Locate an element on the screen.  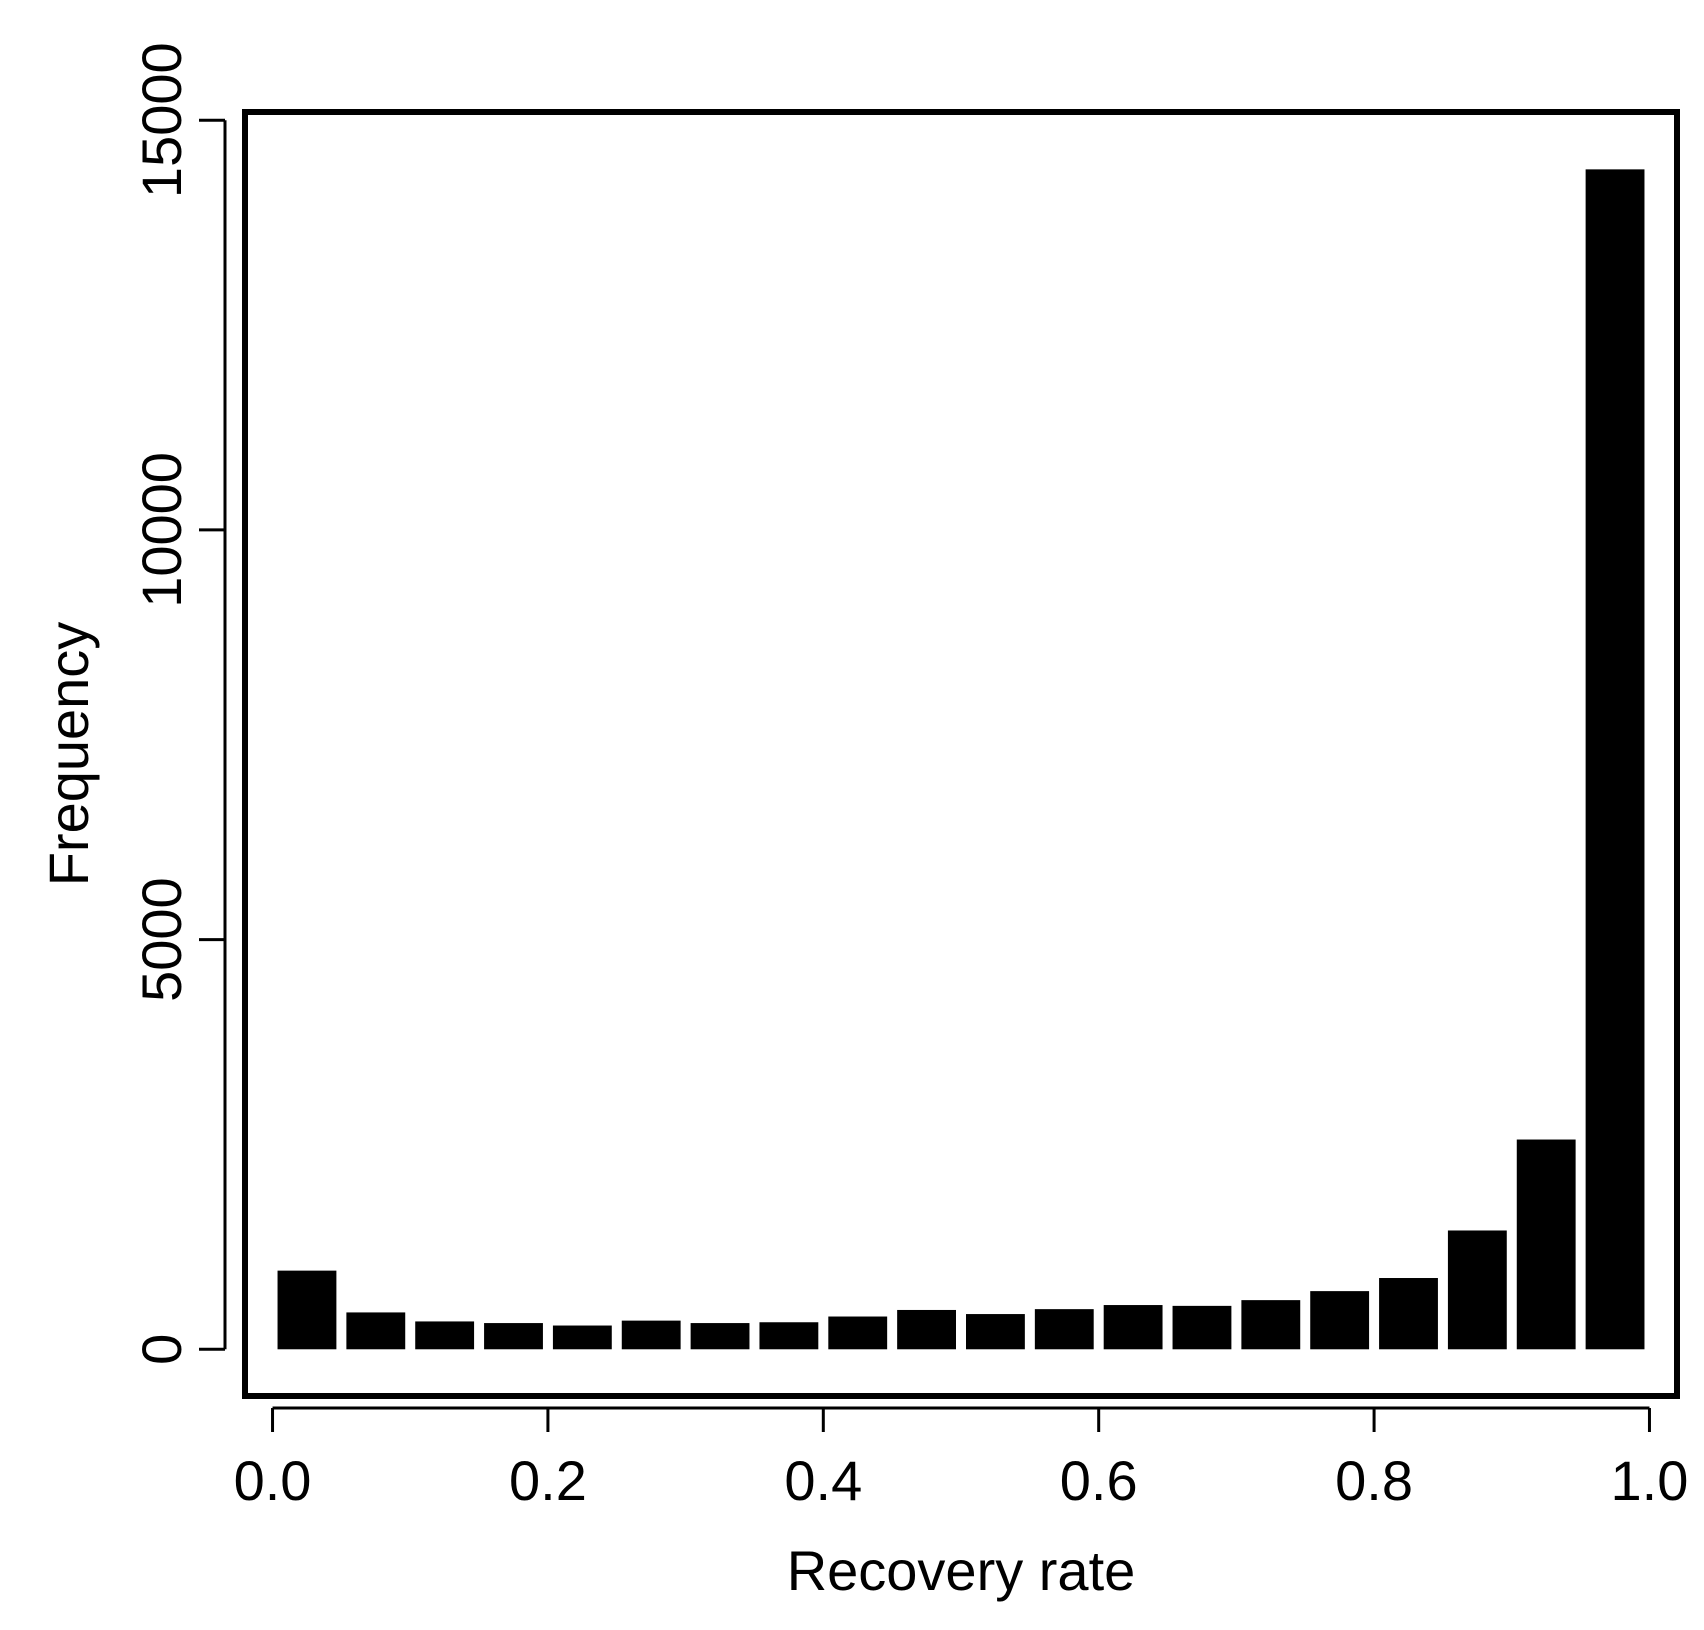
y-tick-label: 5000 is located at coordinates (161, 939).